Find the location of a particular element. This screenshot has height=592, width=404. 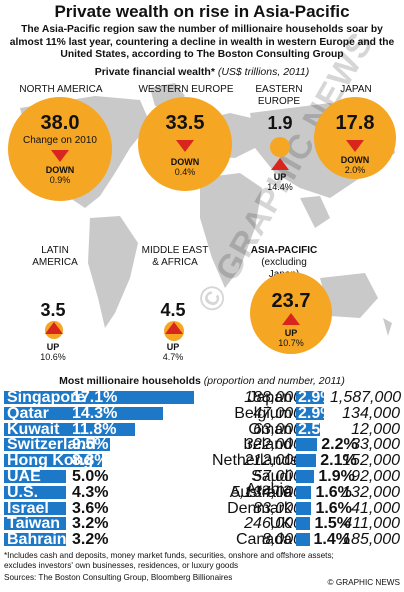

bar-left-5: UAE is located at coordinates (35, 476).